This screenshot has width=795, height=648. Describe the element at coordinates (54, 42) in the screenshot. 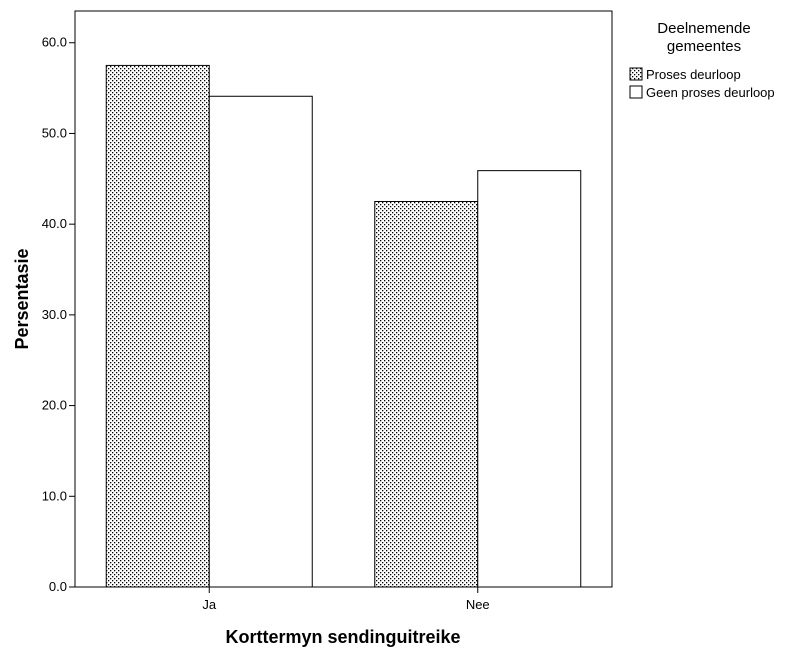

I see `y-tick-label: 60.0` at that location.